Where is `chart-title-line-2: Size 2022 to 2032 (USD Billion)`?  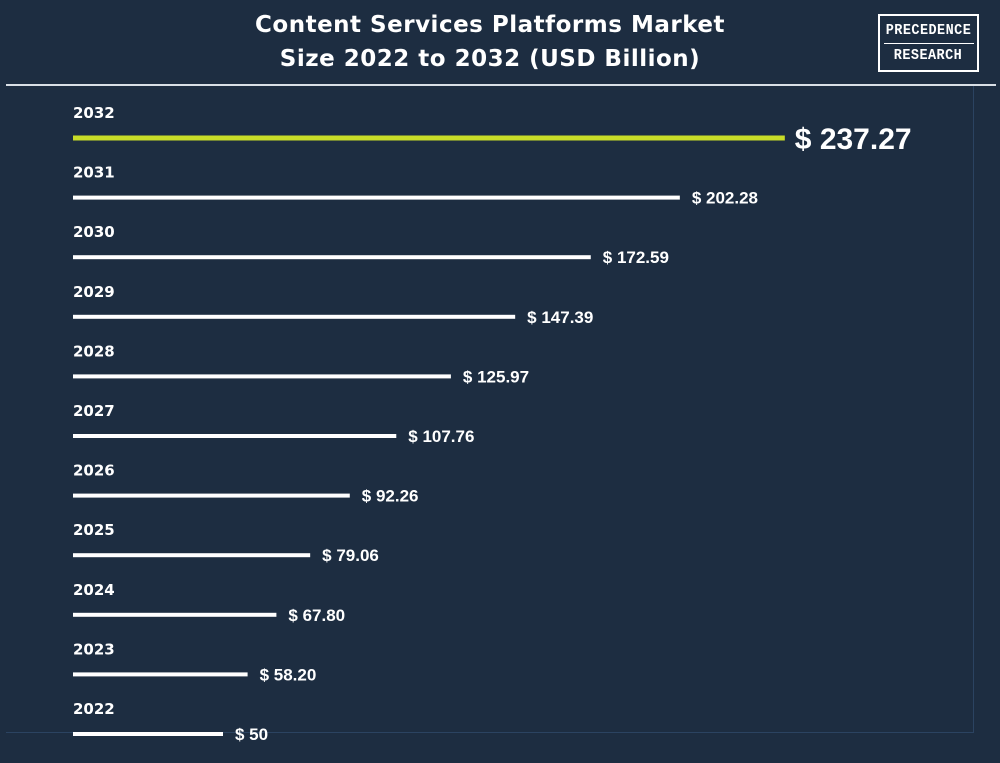 chart-title-line-2: Size 2022 to 2032 (USD Billion) is located at coordinates (490, 59).